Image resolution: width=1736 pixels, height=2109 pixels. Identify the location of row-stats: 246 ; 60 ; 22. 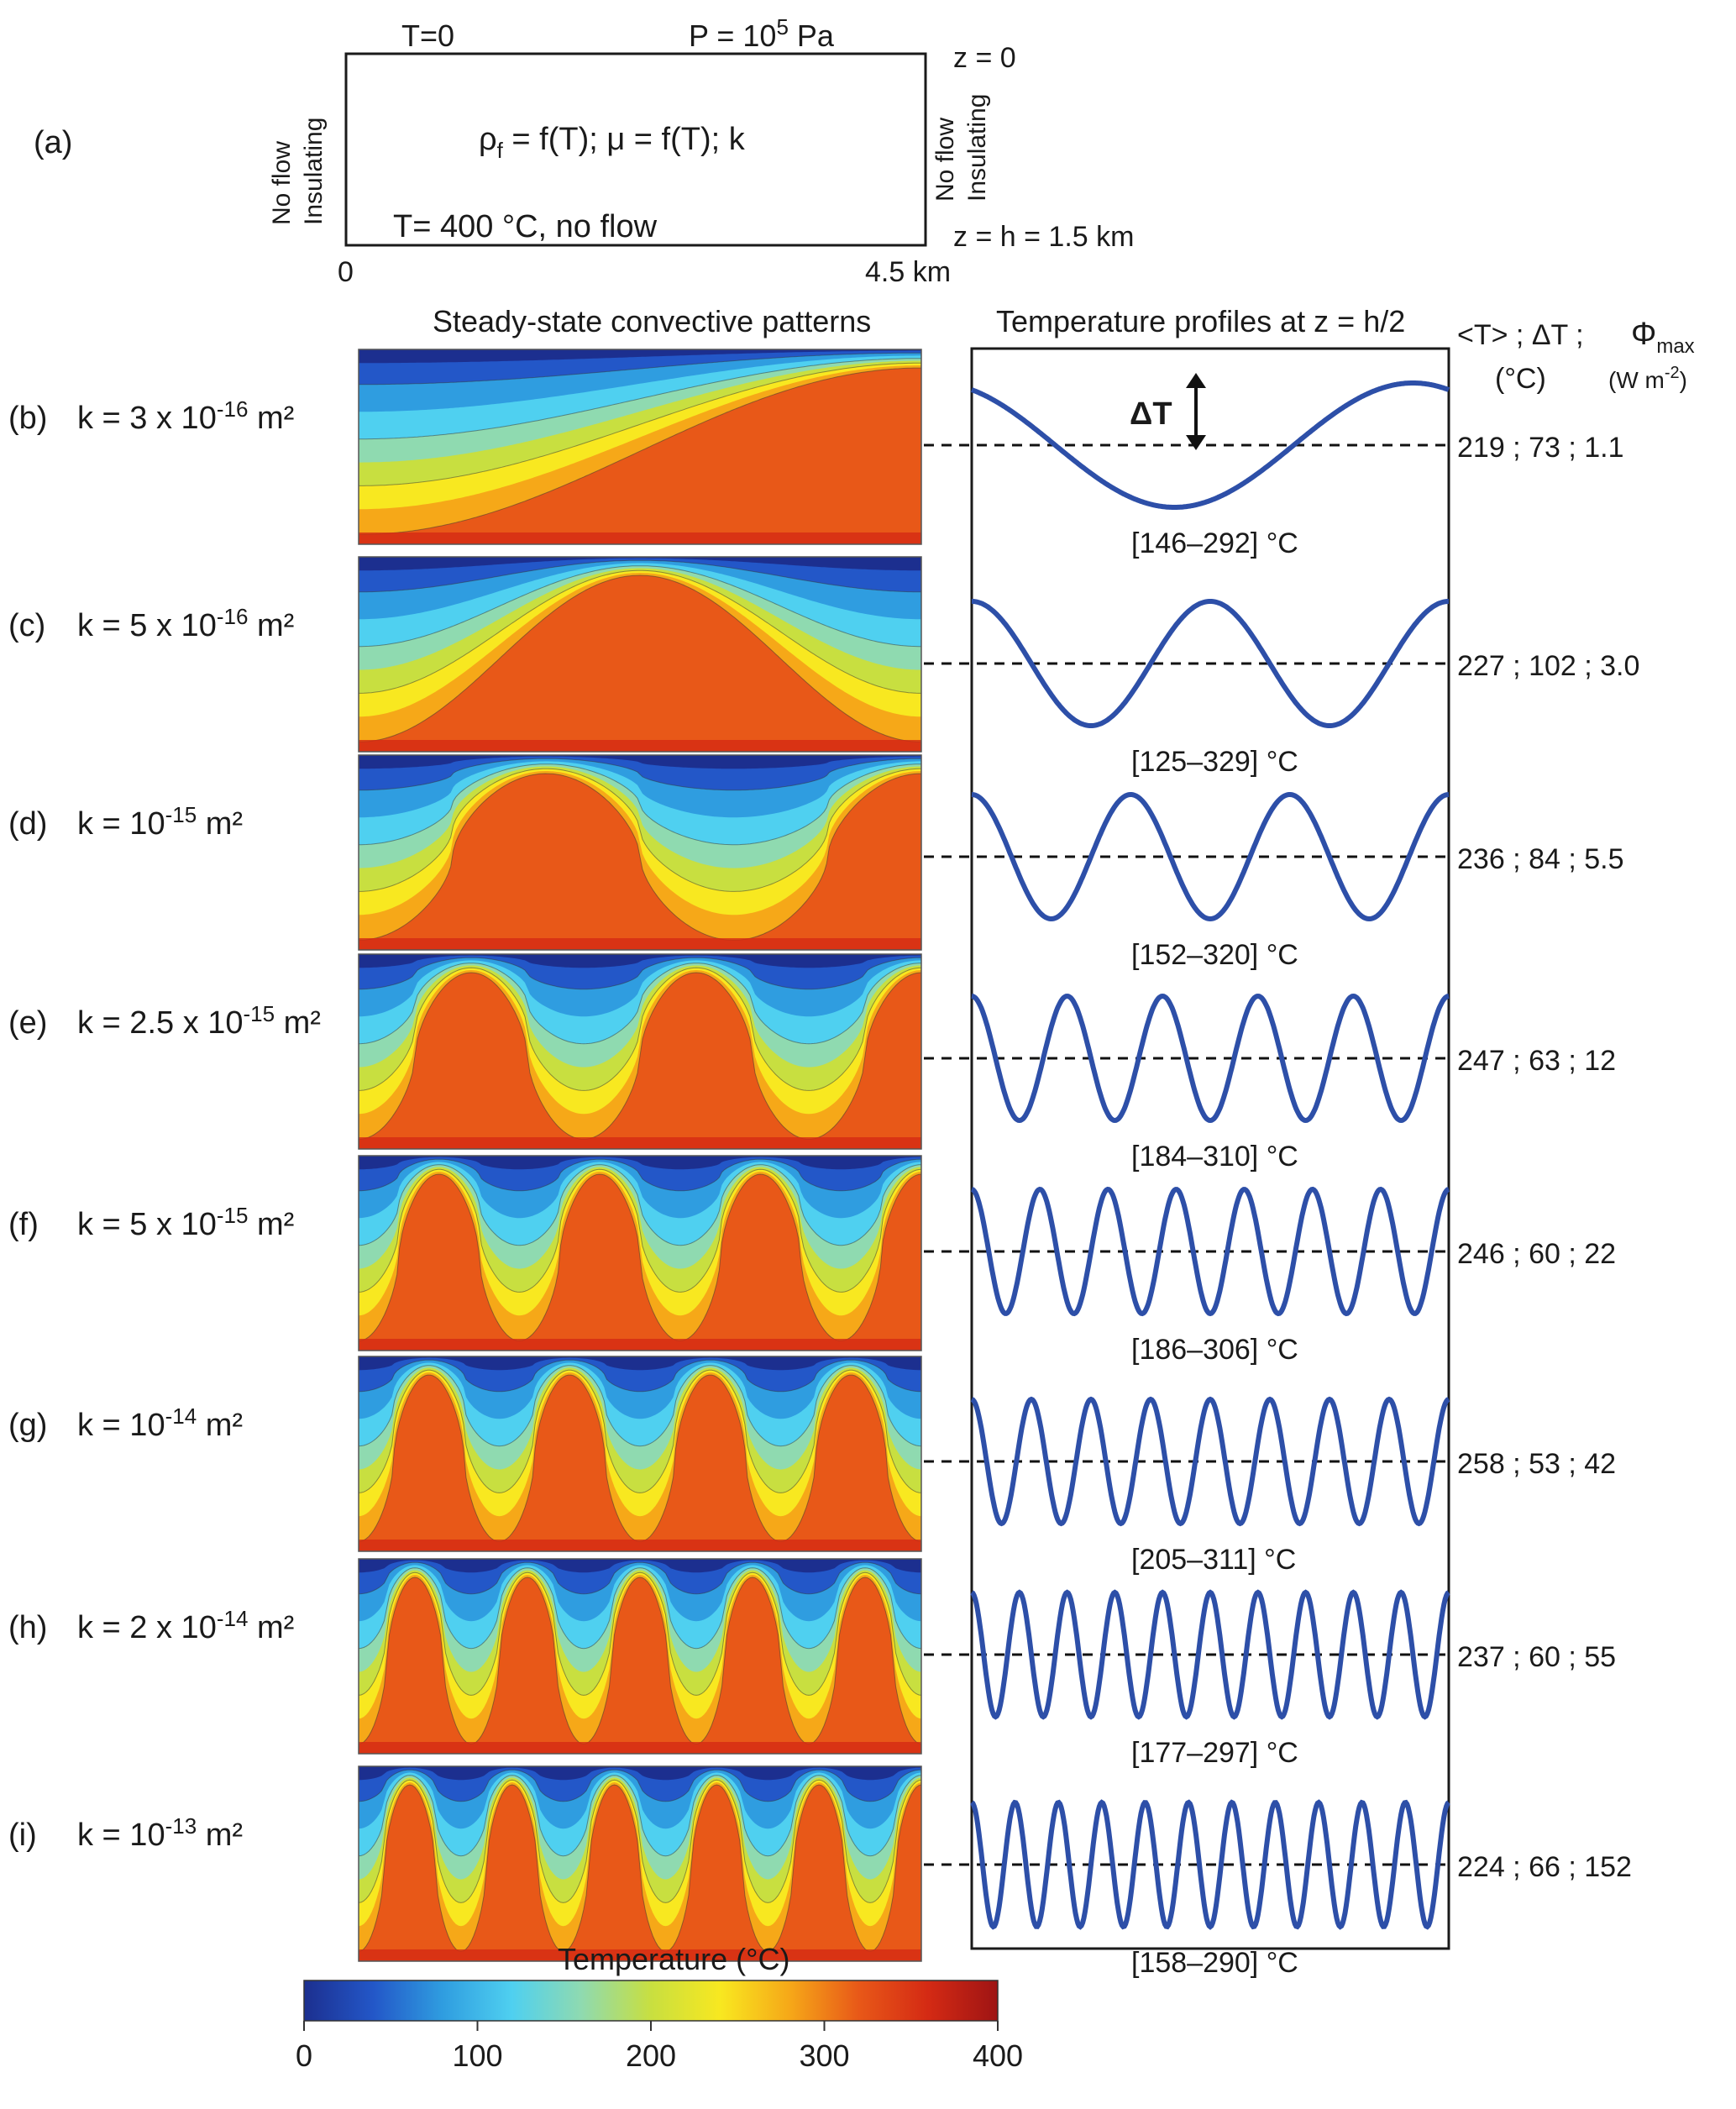
(1536, 1254).